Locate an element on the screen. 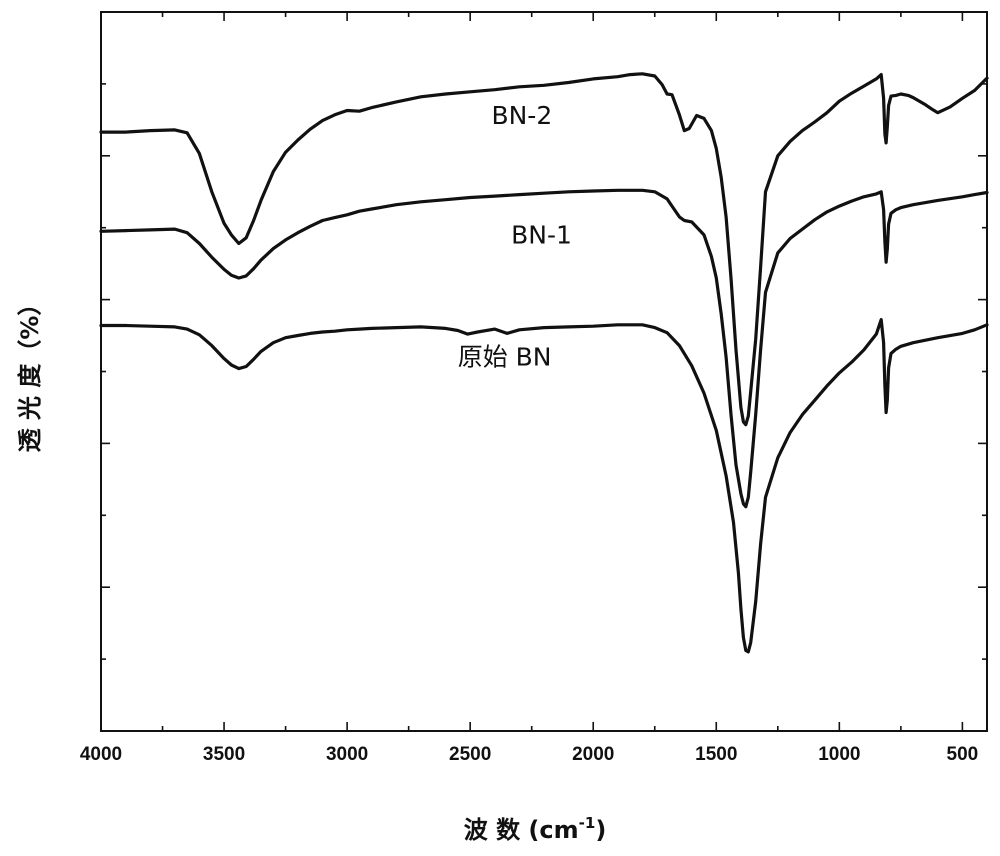 This screenshot has height=856, width=1000. x-tick-labels: 4000 3500 3000 2500 2000 1500 1000 500 is located at coordinates (529, 754).